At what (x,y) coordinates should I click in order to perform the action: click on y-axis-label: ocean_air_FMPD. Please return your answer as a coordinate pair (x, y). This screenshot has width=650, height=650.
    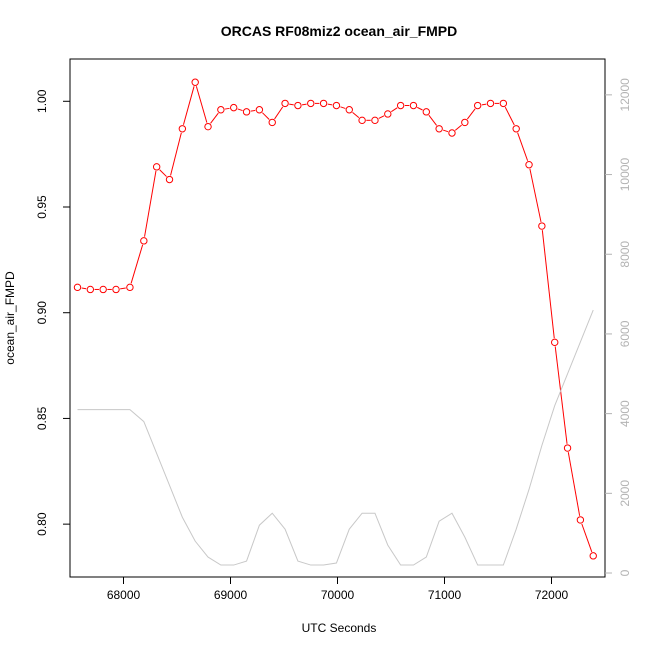
    Looking at the image, I should click on (10, 318).